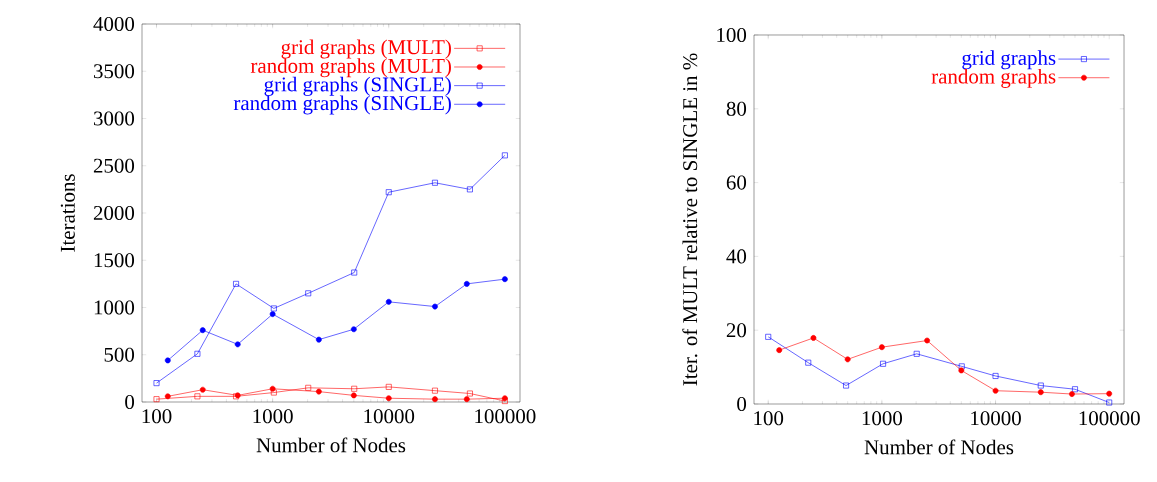  What do you see at coordinates (114, 24) in the screenshot?
I see `y-tick-label: 4000` at bounding box center [114, 24].